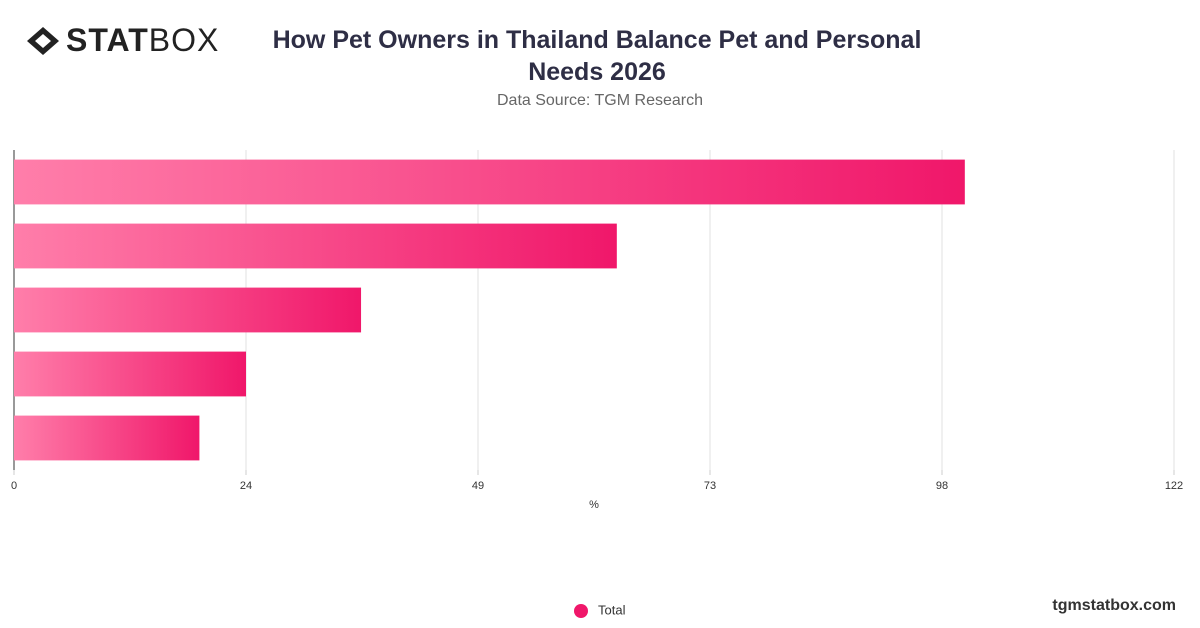 Image resolution: width=1200 pixels, height=628 pixels. I want to click on x-tick-label: 49, so click(478, 486).